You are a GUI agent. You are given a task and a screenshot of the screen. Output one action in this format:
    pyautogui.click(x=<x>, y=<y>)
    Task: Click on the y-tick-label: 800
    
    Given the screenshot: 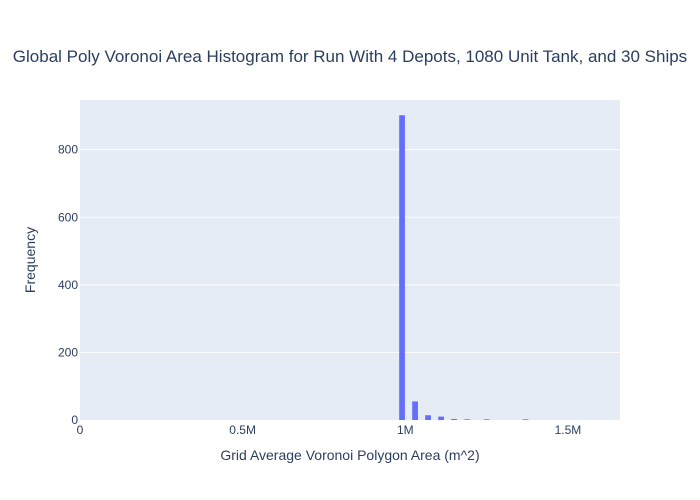 What is the action you would take?
    pyautogui.click(x=68, y=150)
    